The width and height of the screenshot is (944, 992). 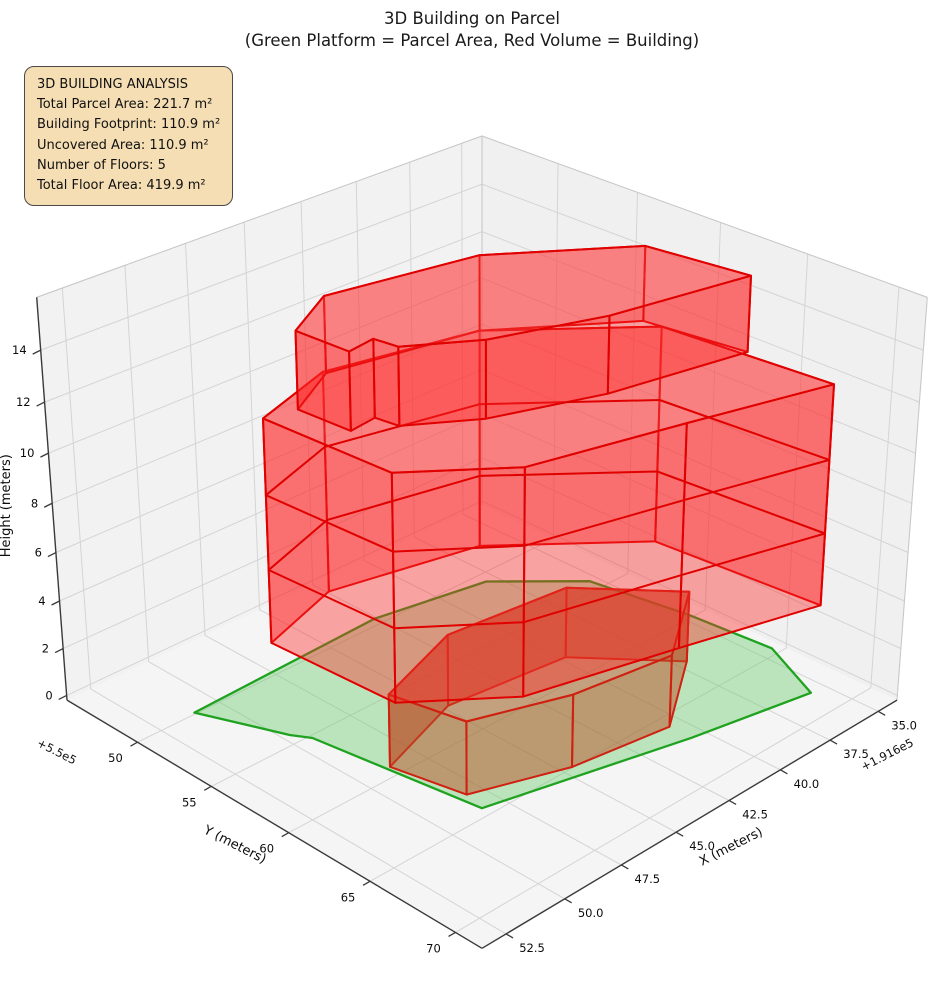 What do you see at coordinates (856, 754) in the screenshot?
I see `x-tick-label: 37.5` at bounding box center [856, 754].